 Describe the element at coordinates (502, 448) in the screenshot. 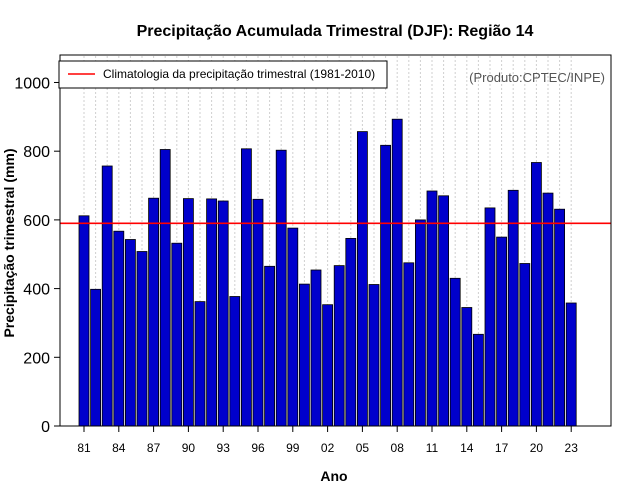

I see `x-tick-label: 17` at that location.